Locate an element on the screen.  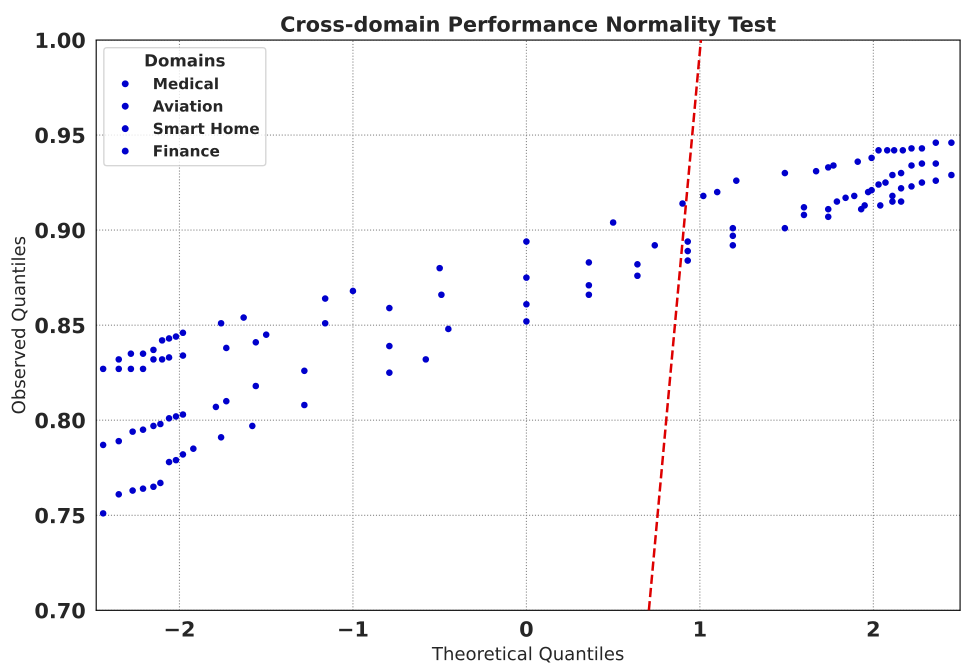
legend-title: Domains is located at coordinates (185, 60).